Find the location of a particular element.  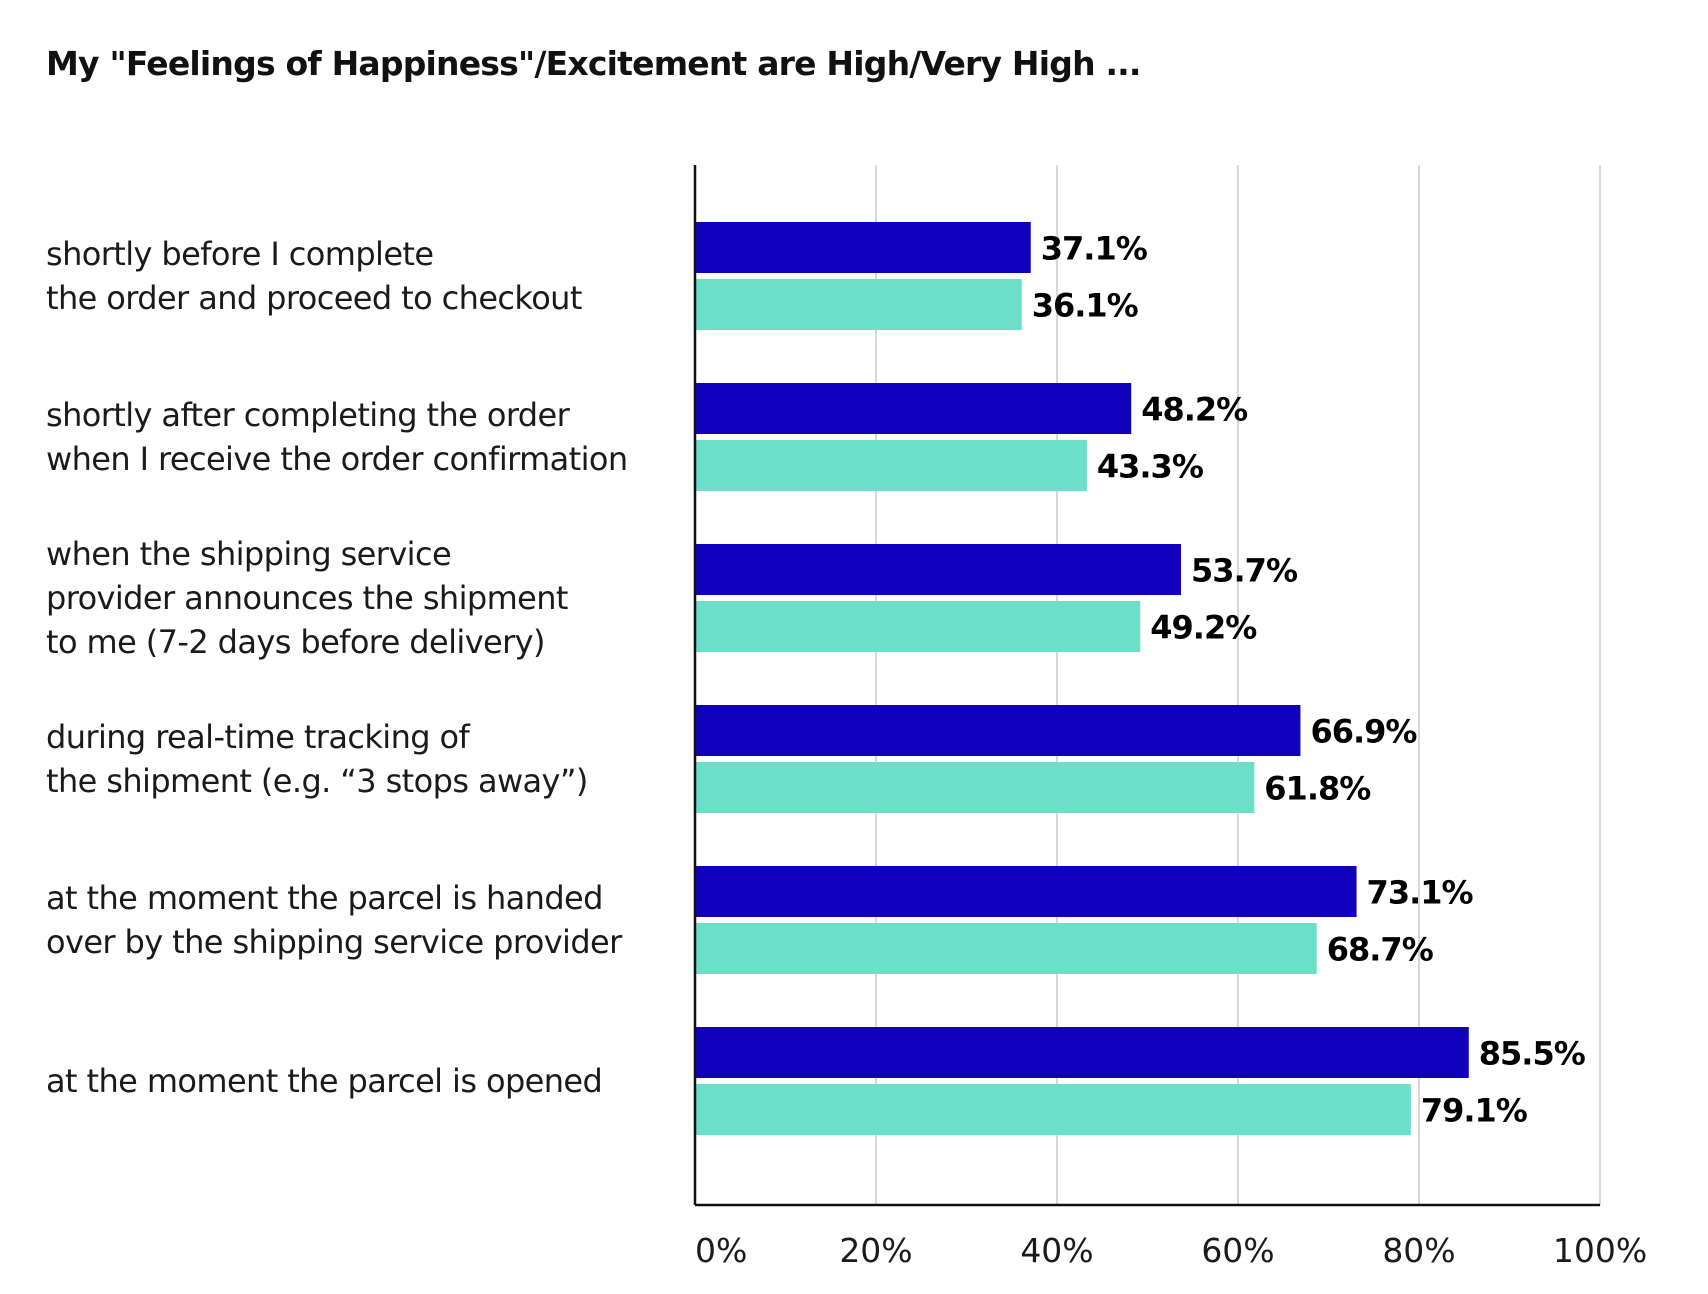

value-label: 61.8% is located at coordinates (1317, 789).